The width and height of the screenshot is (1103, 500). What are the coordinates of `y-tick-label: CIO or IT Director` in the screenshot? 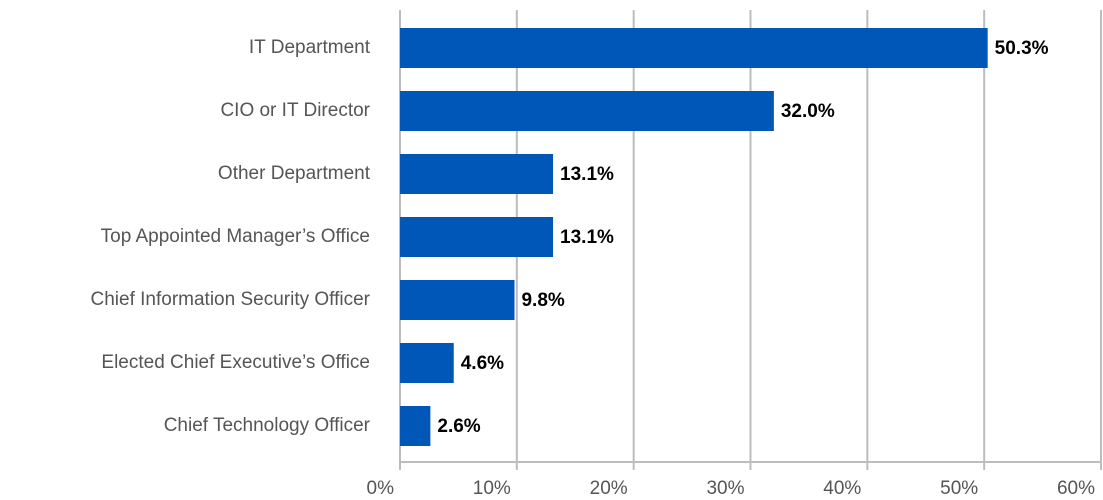 It's located at (295, 110).